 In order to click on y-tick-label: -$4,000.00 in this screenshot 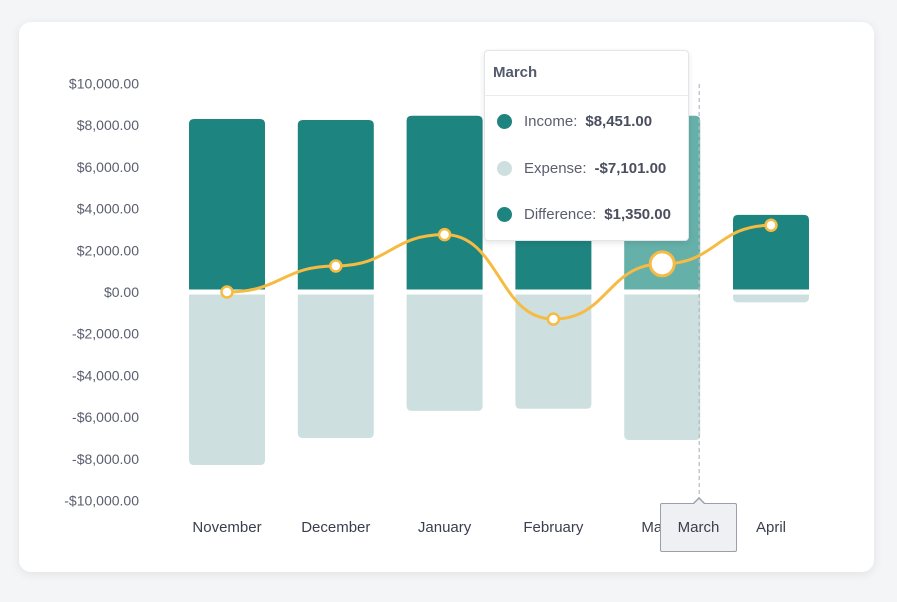, I will do `click(105, 375)`.